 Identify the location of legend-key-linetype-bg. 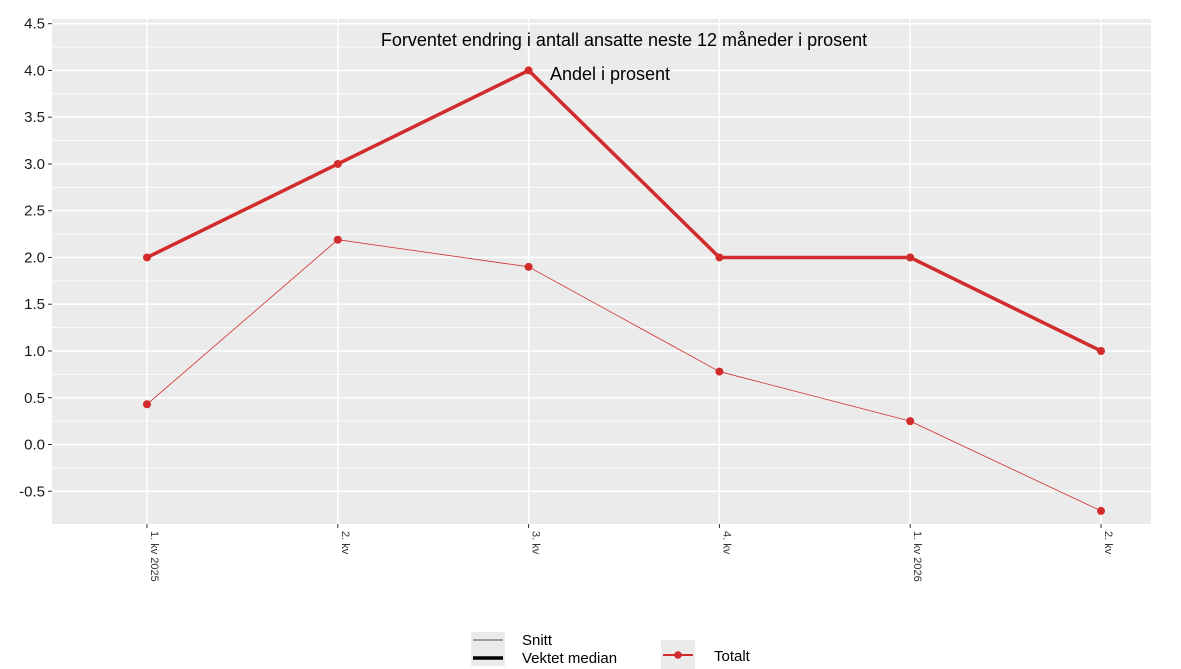
(488, 649).